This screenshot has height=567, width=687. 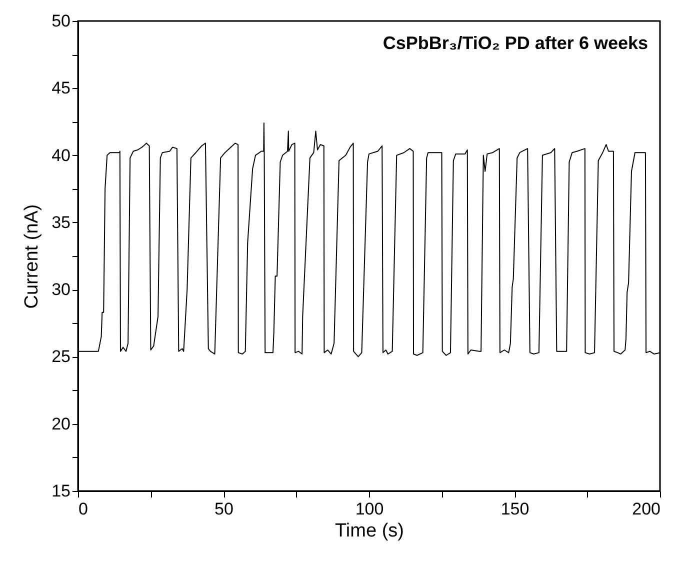 What do you see at coordinates (224, 509) in the screenshot?
I see `x-tick-label: 50` at bounding box center [224, 509].